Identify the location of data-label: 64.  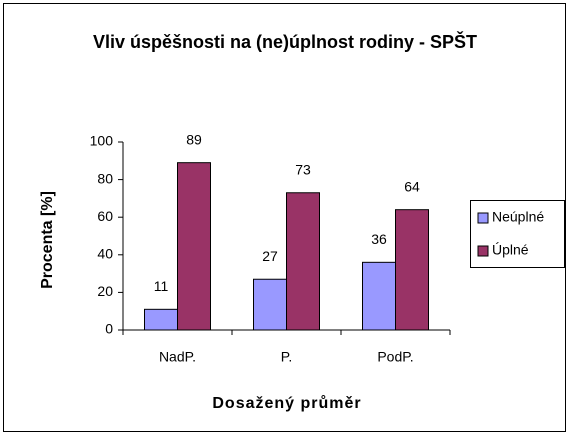
(412, 186).